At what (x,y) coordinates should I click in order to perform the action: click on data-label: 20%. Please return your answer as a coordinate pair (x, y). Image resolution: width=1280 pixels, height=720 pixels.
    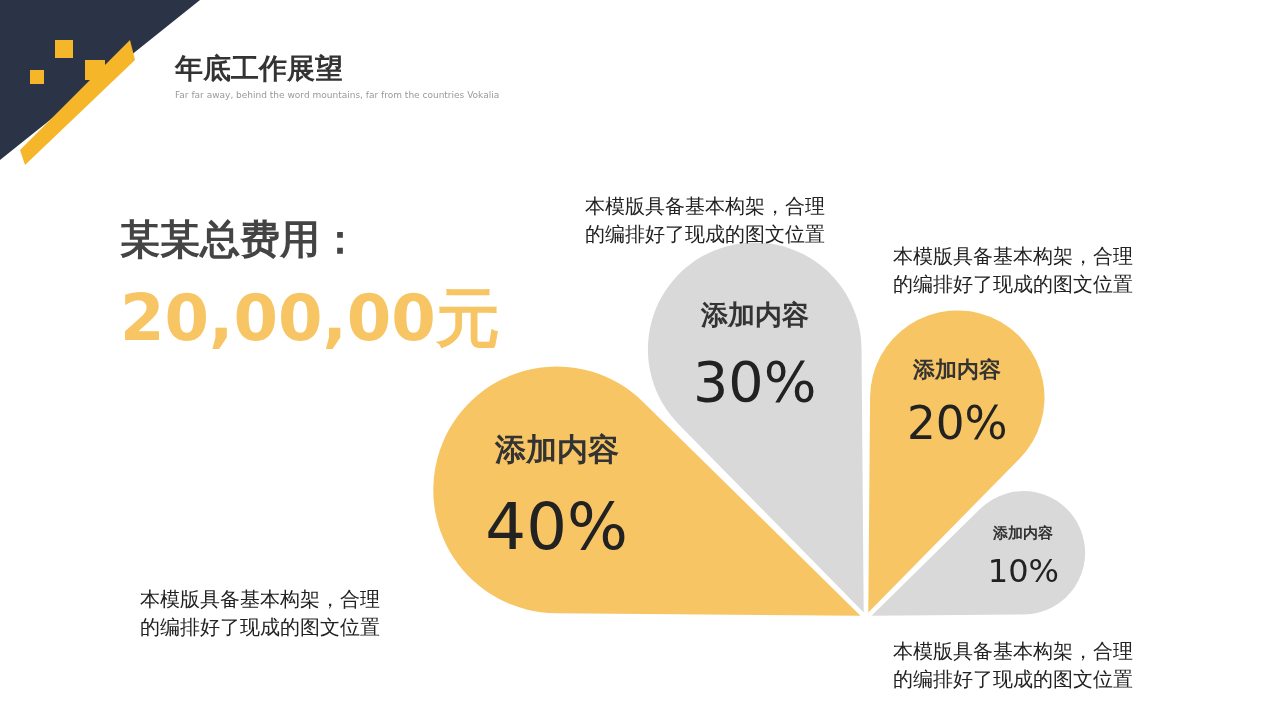
    Looking at the image, I should click on (957, 424).